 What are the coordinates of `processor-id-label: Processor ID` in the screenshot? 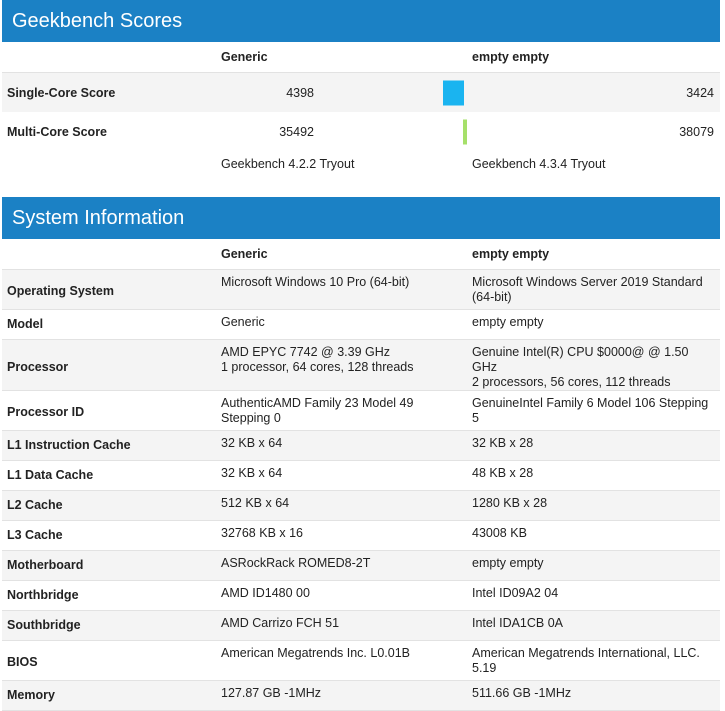 It's located at (109, 410).